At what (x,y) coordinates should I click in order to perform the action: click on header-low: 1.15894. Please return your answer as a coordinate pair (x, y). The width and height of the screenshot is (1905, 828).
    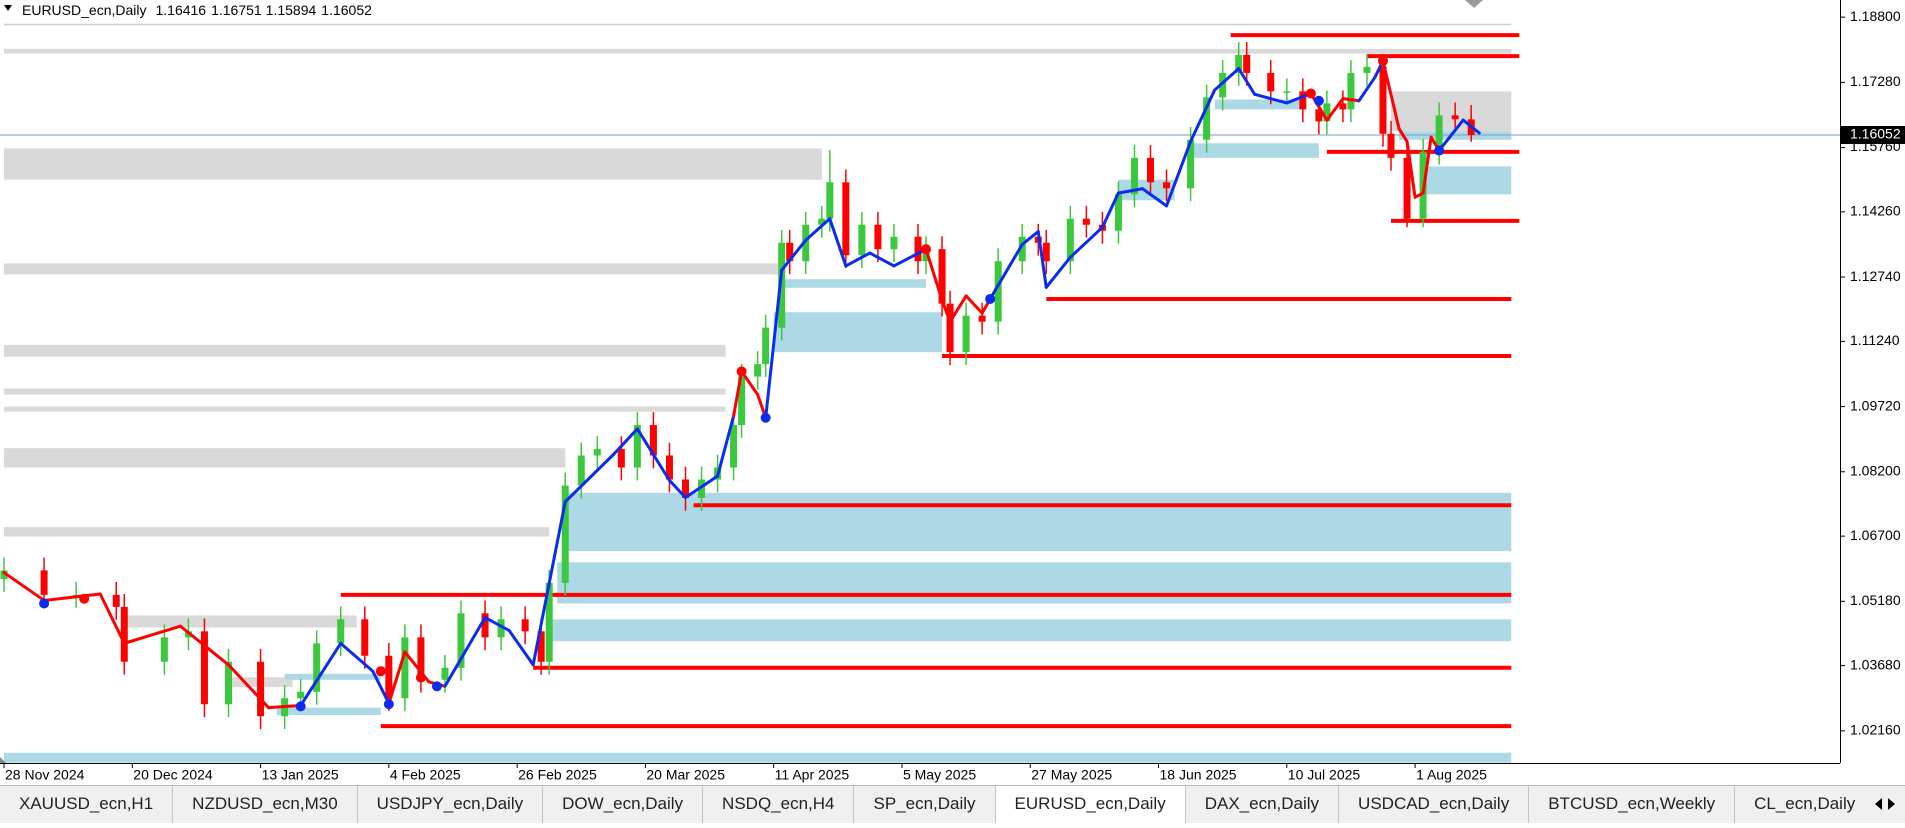
    Looking at the image, I should click on (291, 10).